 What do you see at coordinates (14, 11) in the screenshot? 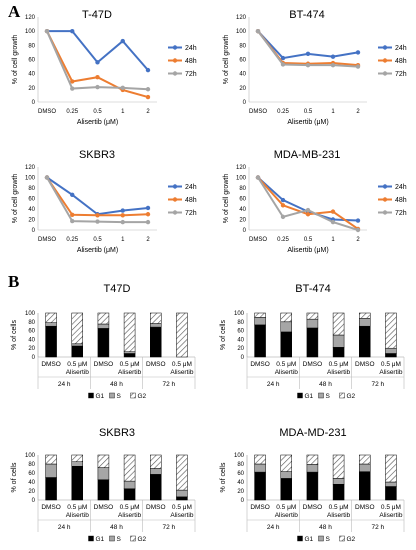
I see `panel-label-a: A` at bounding box center [14, 11].